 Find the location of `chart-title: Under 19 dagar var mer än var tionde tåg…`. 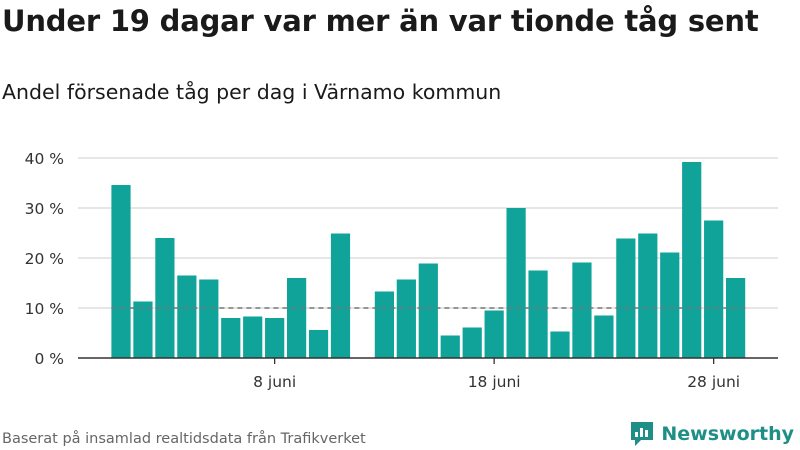

chart-title: Under 19 dagar var mer än var tionde tåg… is located at coordinates (380, 21).